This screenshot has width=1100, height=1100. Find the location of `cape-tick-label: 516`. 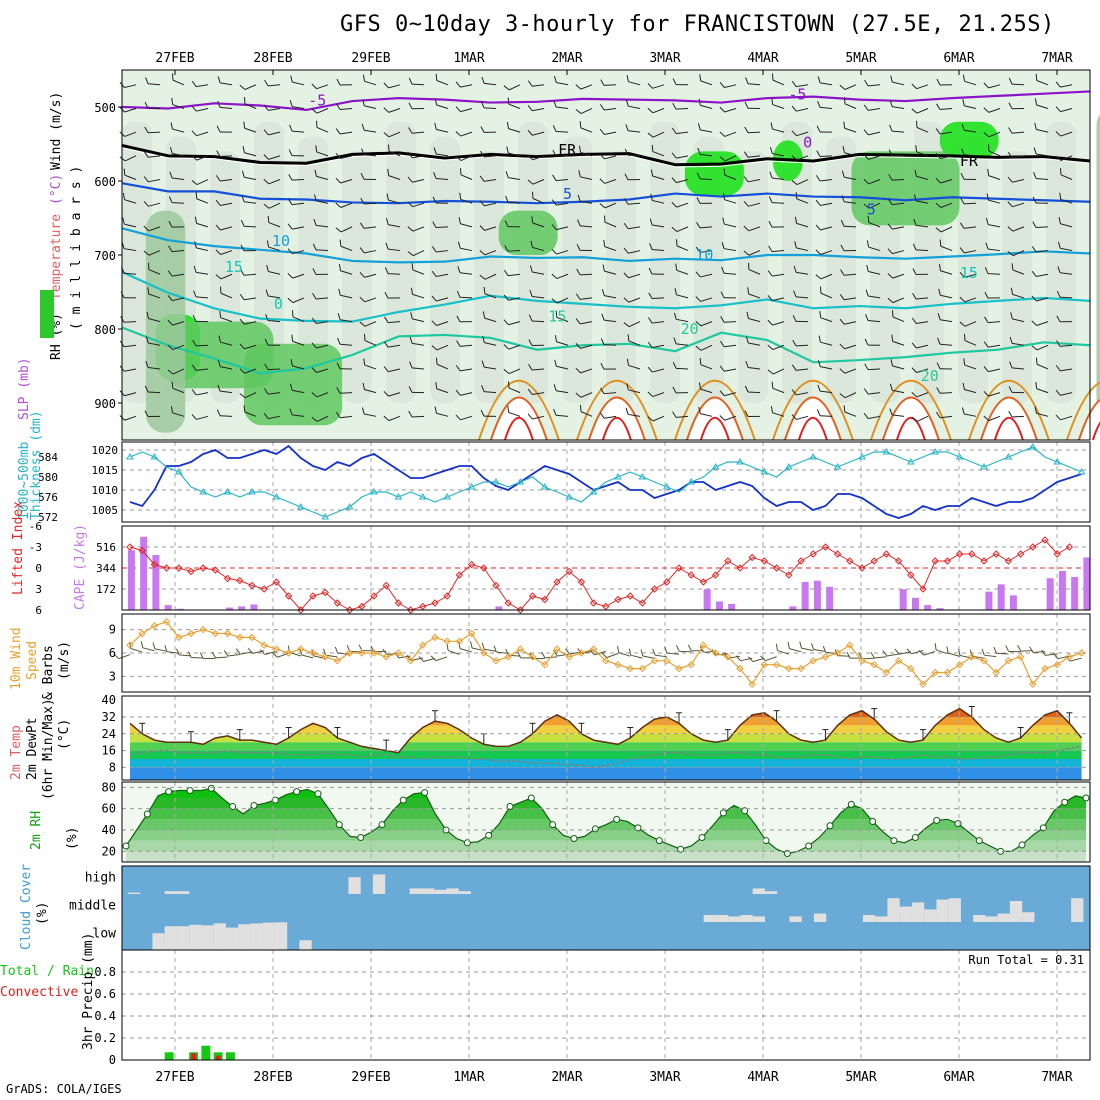

cape-tick-label: 516 is located at coordinates (106, 547).